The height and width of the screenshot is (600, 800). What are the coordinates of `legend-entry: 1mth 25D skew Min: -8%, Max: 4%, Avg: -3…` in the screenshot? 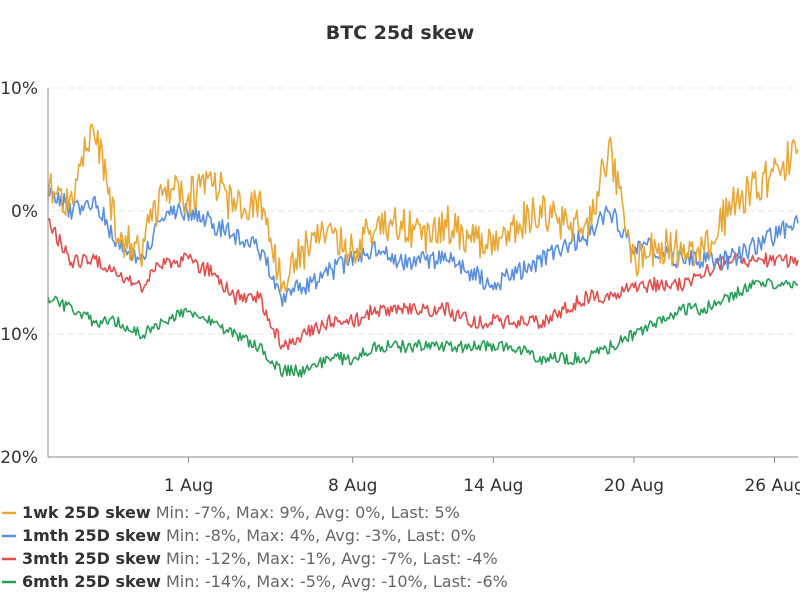 It's located at (249, 535).